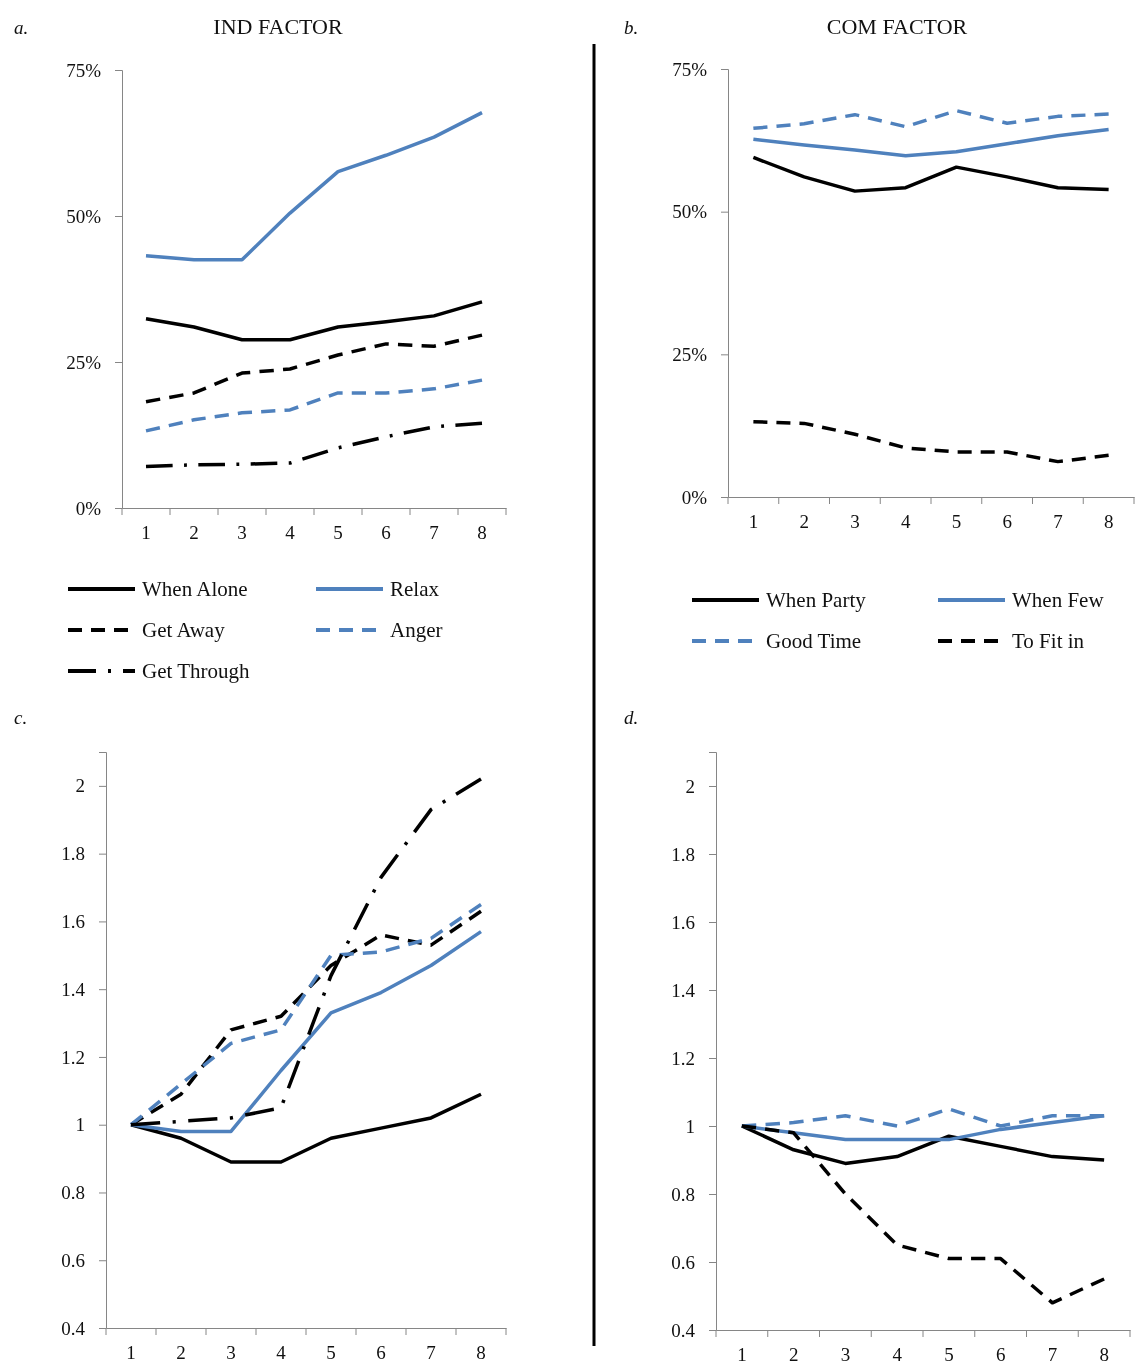 The image size is (1138, 1369). What do you see at coordinates (1058, 600) in the screenshot?
I see `legend-label: When Few` at bounding box center [1058, 600].